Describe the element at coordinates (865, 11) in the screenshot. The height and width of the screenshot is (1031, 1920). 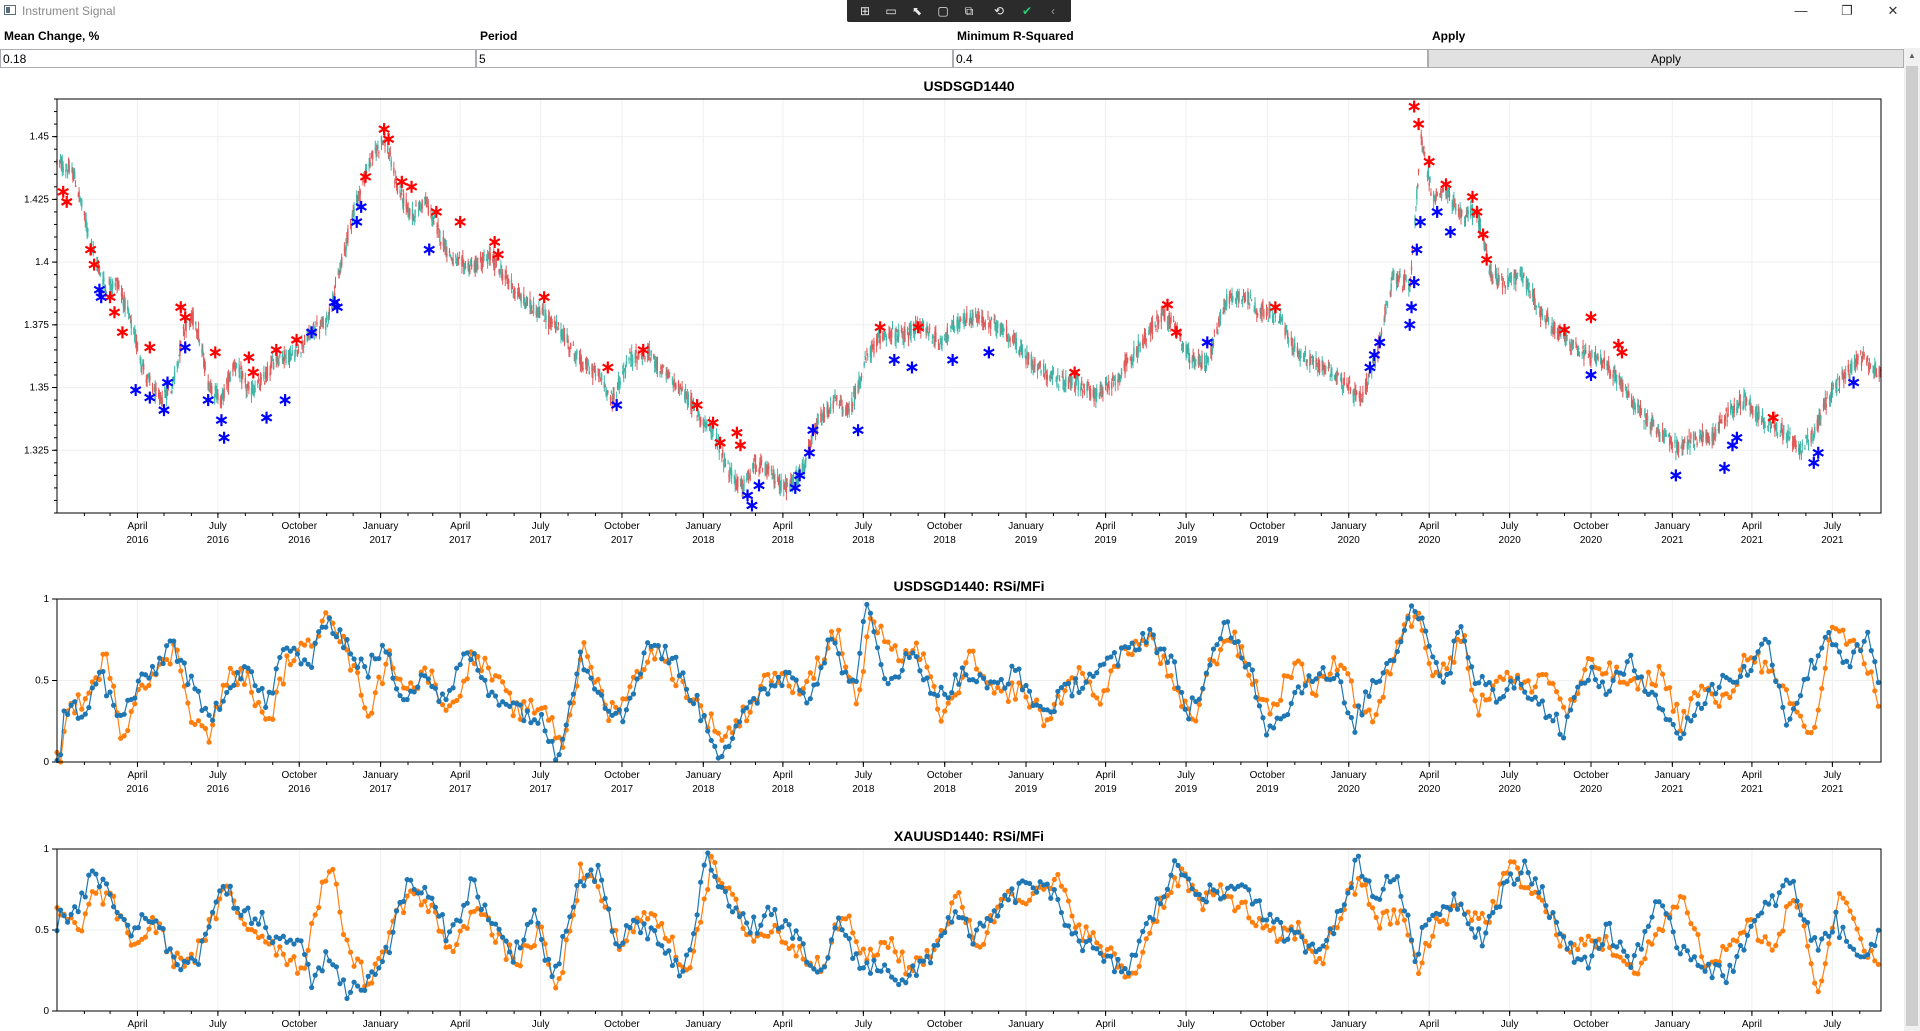
I see `new-snip-icon: ⊞` at that location.